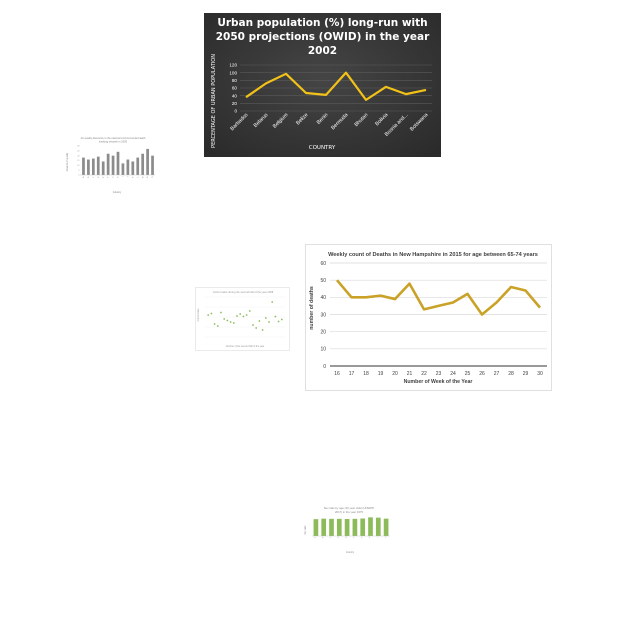 Image resolution: width=640 pixels, height=640 pixels. I want to click on x-tick-label: 22, so click(424, 374).